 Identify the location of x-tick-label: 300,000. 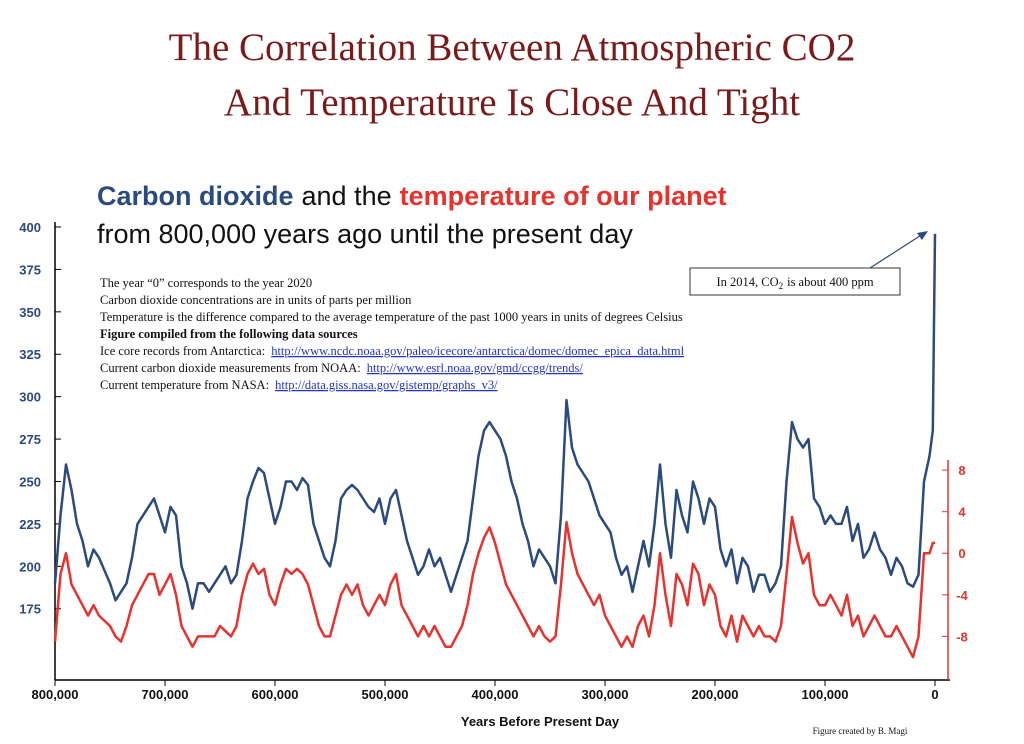
(605, 694).